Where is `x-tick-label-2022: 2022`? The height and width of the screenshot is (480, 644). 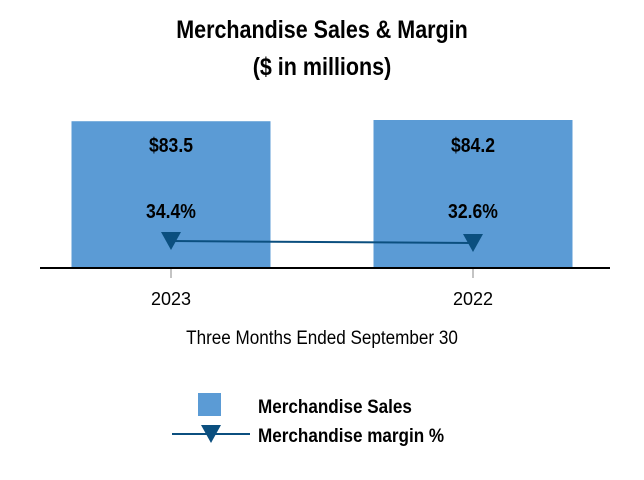
x-tick-label-2022: 2022 is located at coordinates (473, 299).